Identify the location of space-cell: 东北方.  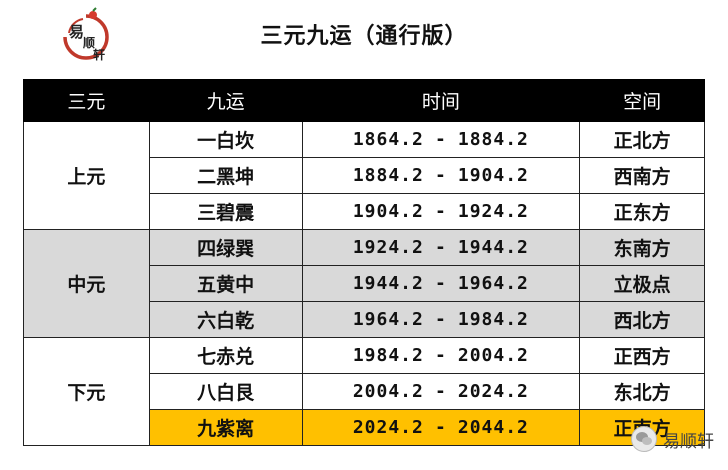
(642, 391).